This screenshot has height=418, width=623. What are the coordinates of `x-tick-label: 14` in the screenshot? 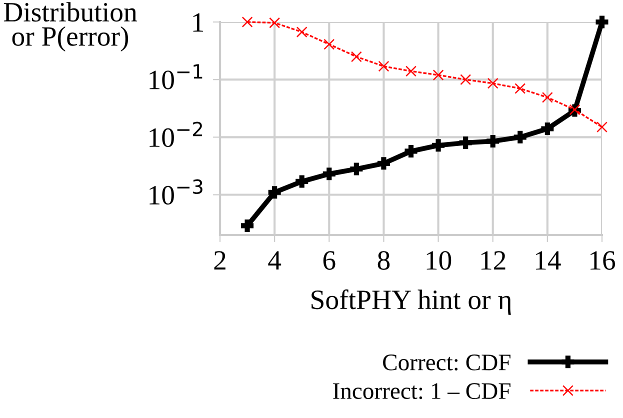 It's located at (548, 260).